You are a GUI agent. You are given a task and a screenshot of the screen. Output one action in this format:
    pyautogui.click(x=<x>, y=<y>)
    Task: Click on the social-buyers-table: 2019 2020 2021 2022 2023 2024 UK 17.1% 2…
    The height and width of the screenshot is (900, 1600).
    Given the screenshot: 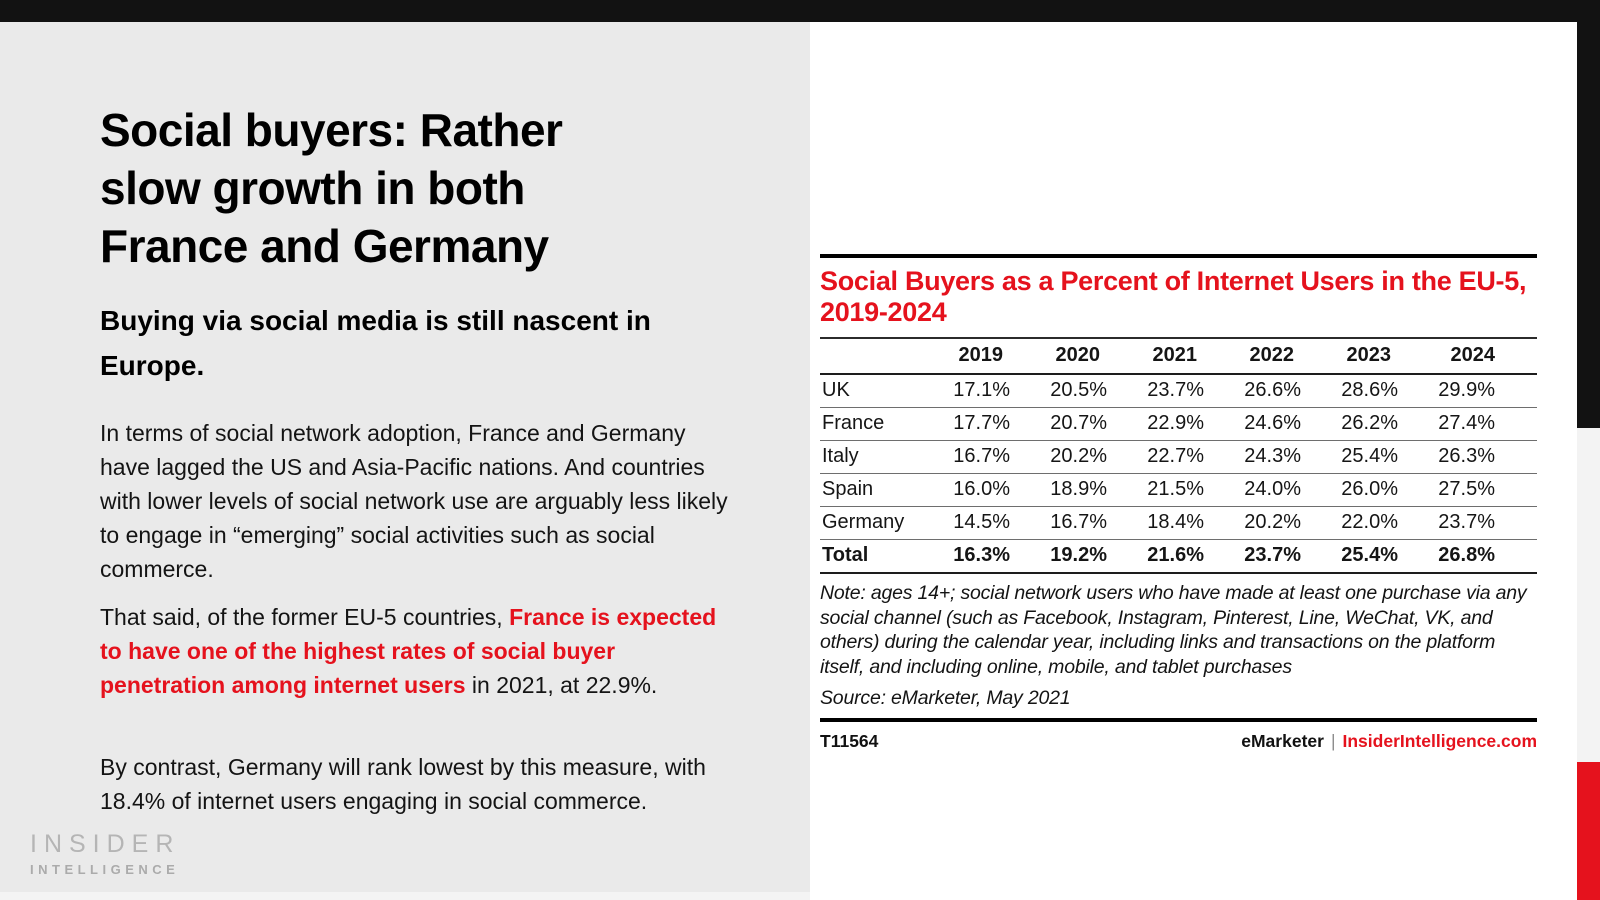 What is the action you would take?
    pyautogui.click(x=1178, y=456)
    